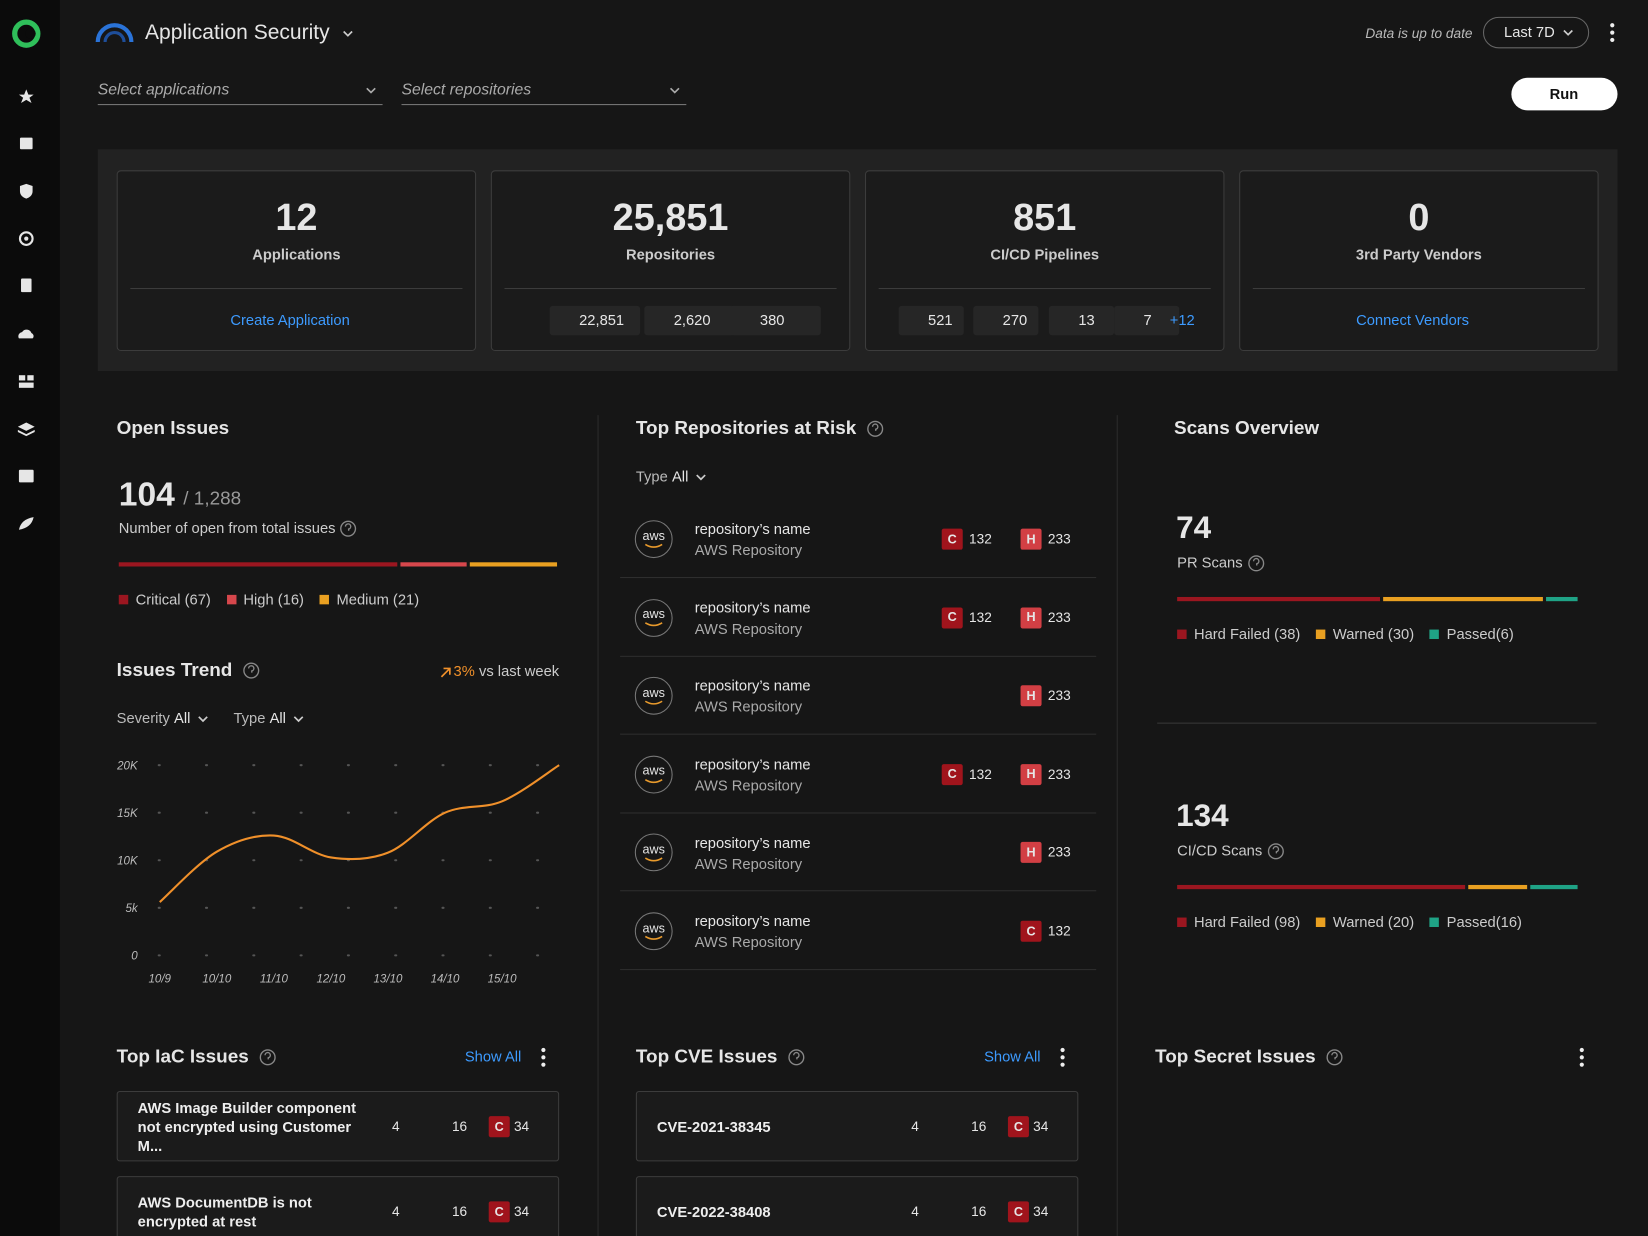  What do you see at coordinates (670, 217) in the screenshot?
I see `stat-value: 25,851` at bounding box center [670, 217].